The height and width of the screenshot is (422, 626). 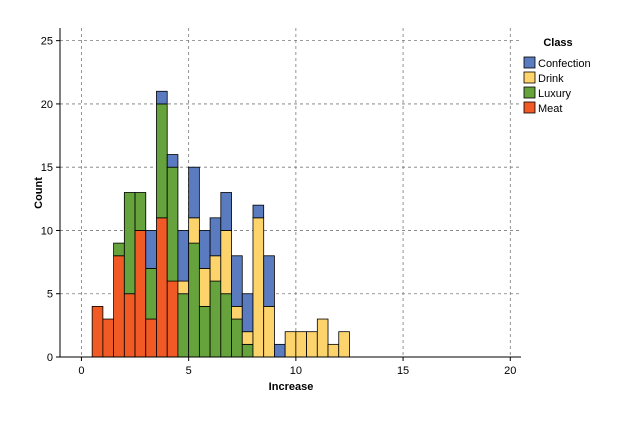 What do you see at coordinates (39, 193) in the screenshot?
I see `y-axis-title: Count` at bounding box center [39, 193].